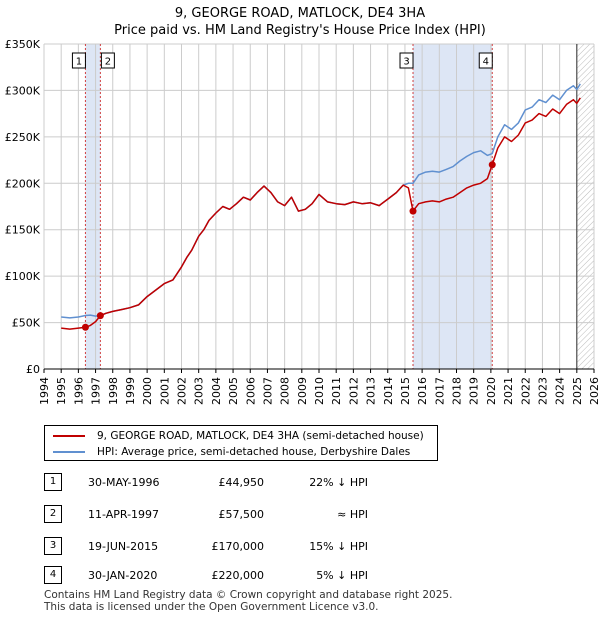  I want to click on sale-price: £57,500, so click(241, 514).